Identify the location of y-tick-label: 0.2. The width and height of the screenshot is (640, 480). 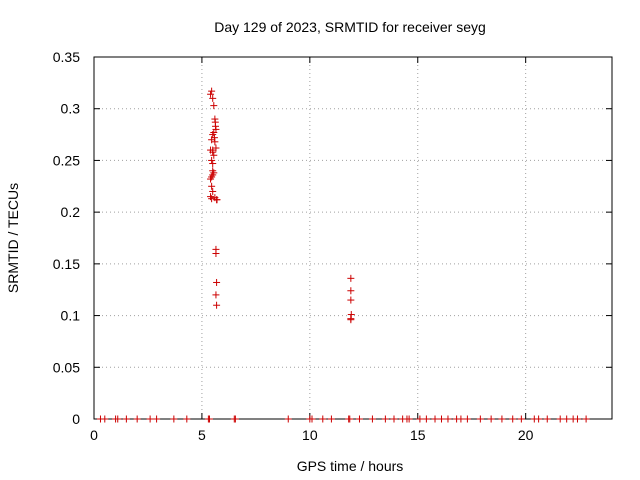
(71, 212).